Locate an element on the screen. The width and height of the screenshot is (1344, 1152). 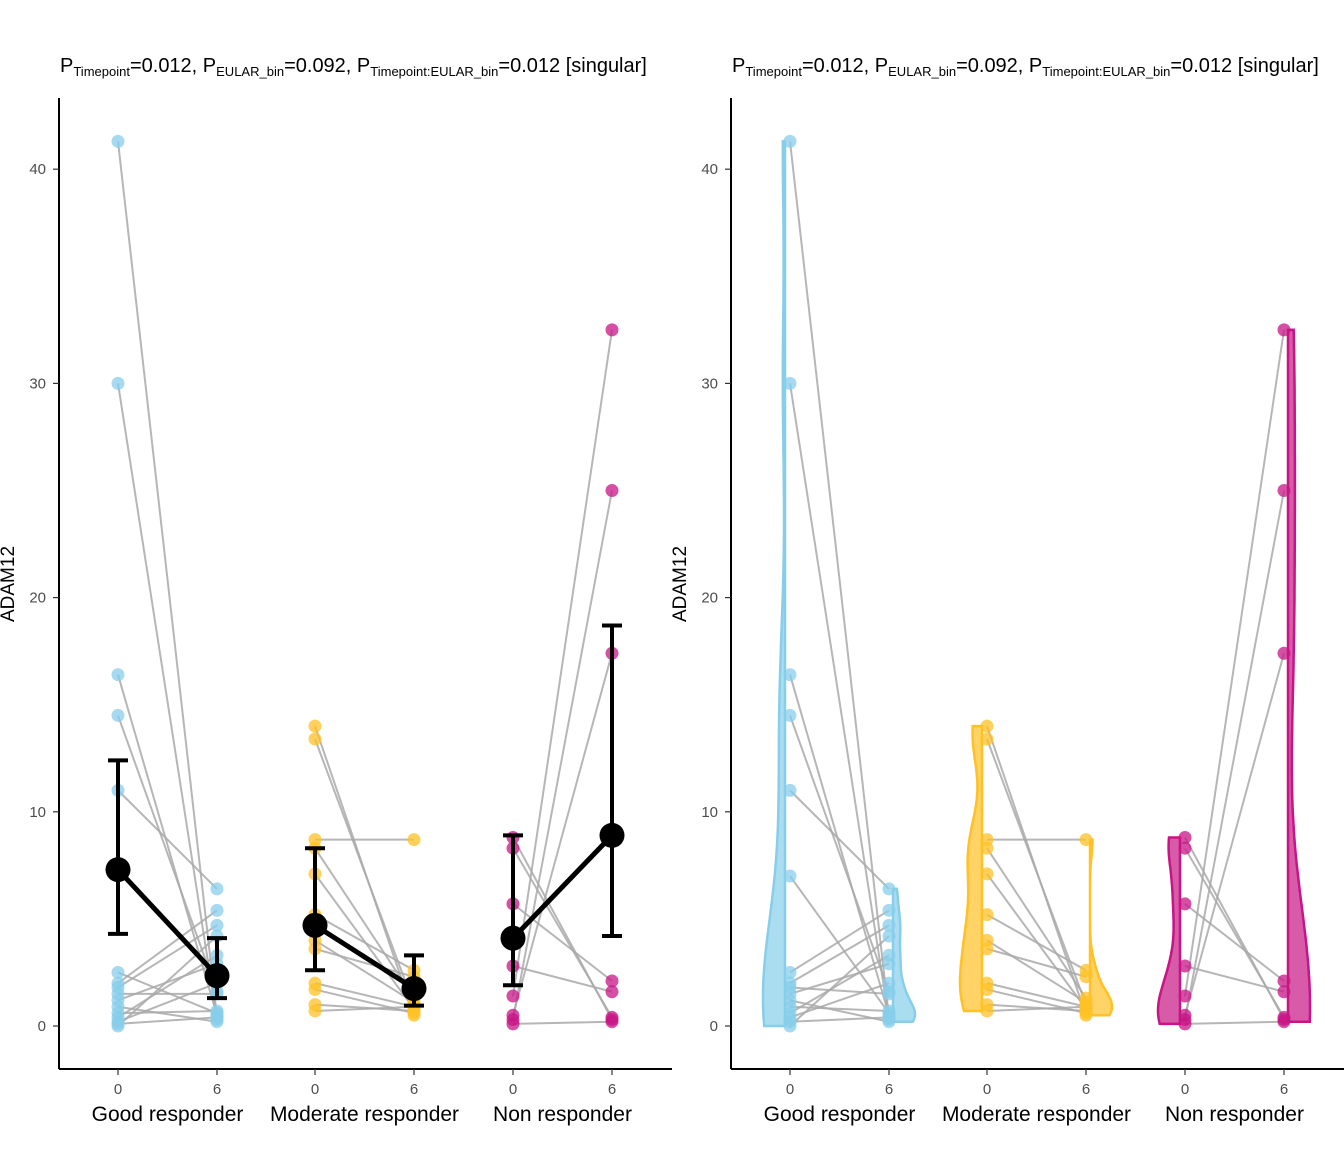
title-part: EULAR_bin is located at coordinates (250, 71).